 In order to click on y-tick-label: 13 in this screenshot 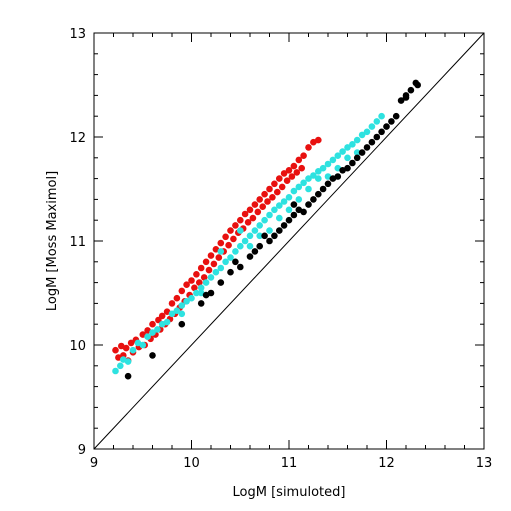, I will do `click(77, 34)`.